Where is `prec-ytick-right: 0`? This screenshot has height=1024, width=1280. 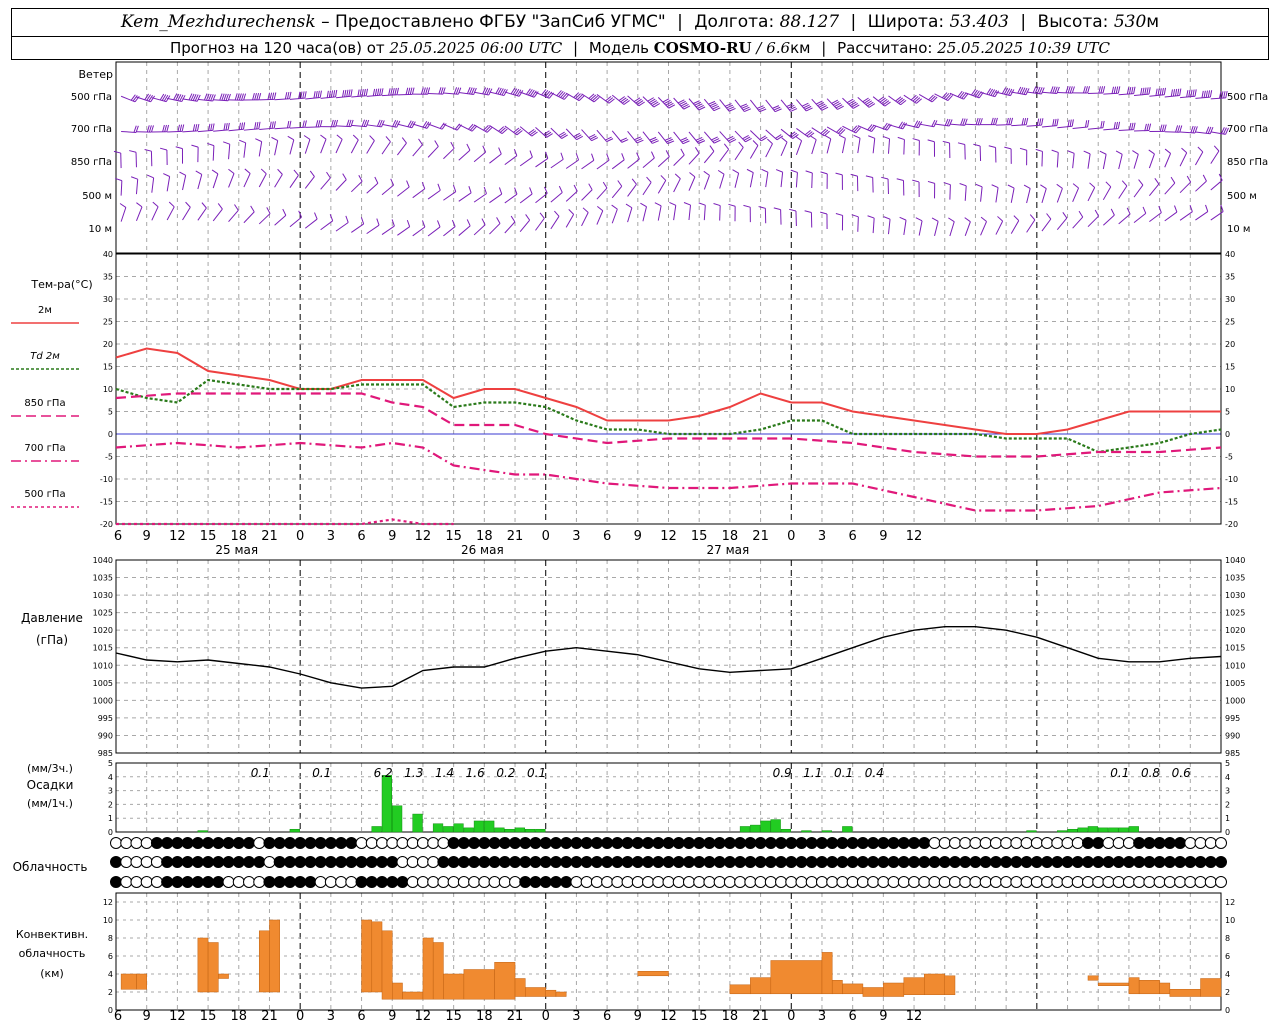 prec-ytick-right: 0 is located at coordinates (1227, 832).